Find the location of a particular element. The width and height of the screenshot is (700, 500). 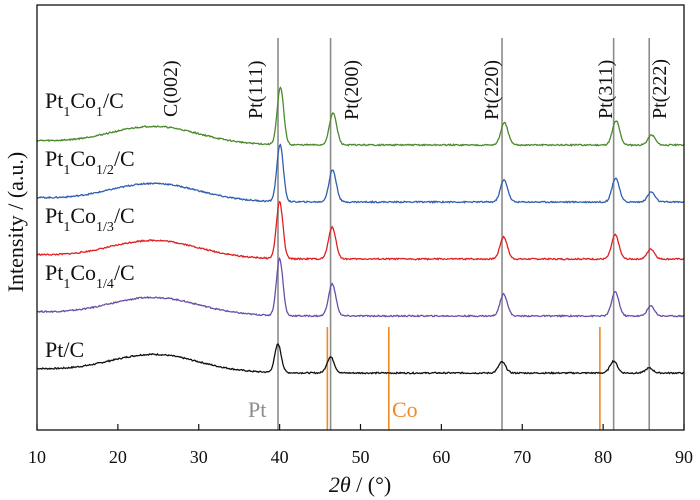

x-tick-label: 30 is located at coordinates (199, 457).